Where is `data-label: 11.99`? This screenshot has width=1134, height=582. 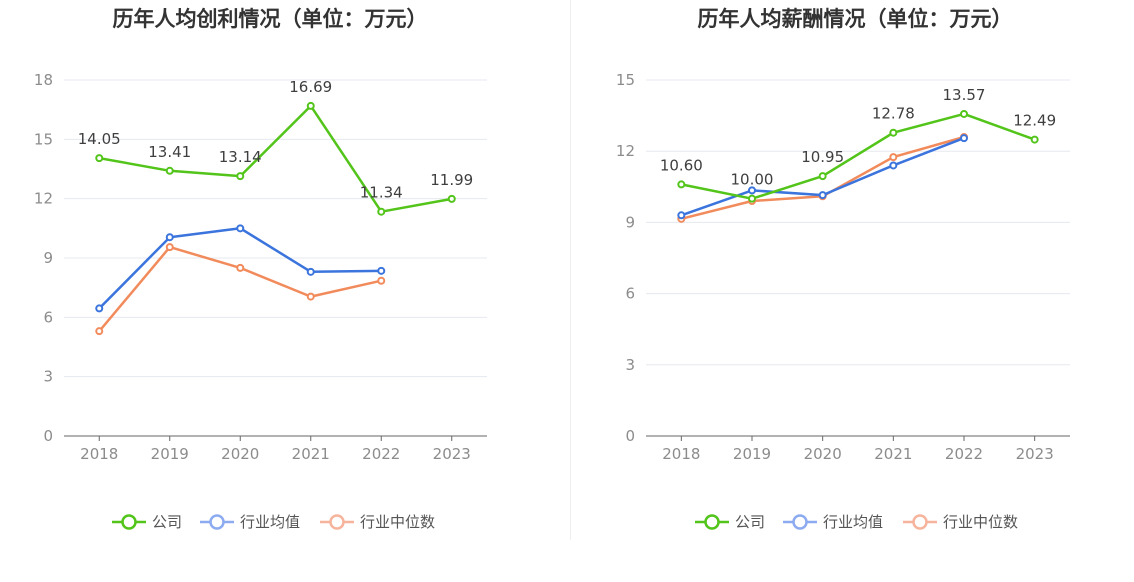 data-label: 11.99 is located at coordinates (451, 180).